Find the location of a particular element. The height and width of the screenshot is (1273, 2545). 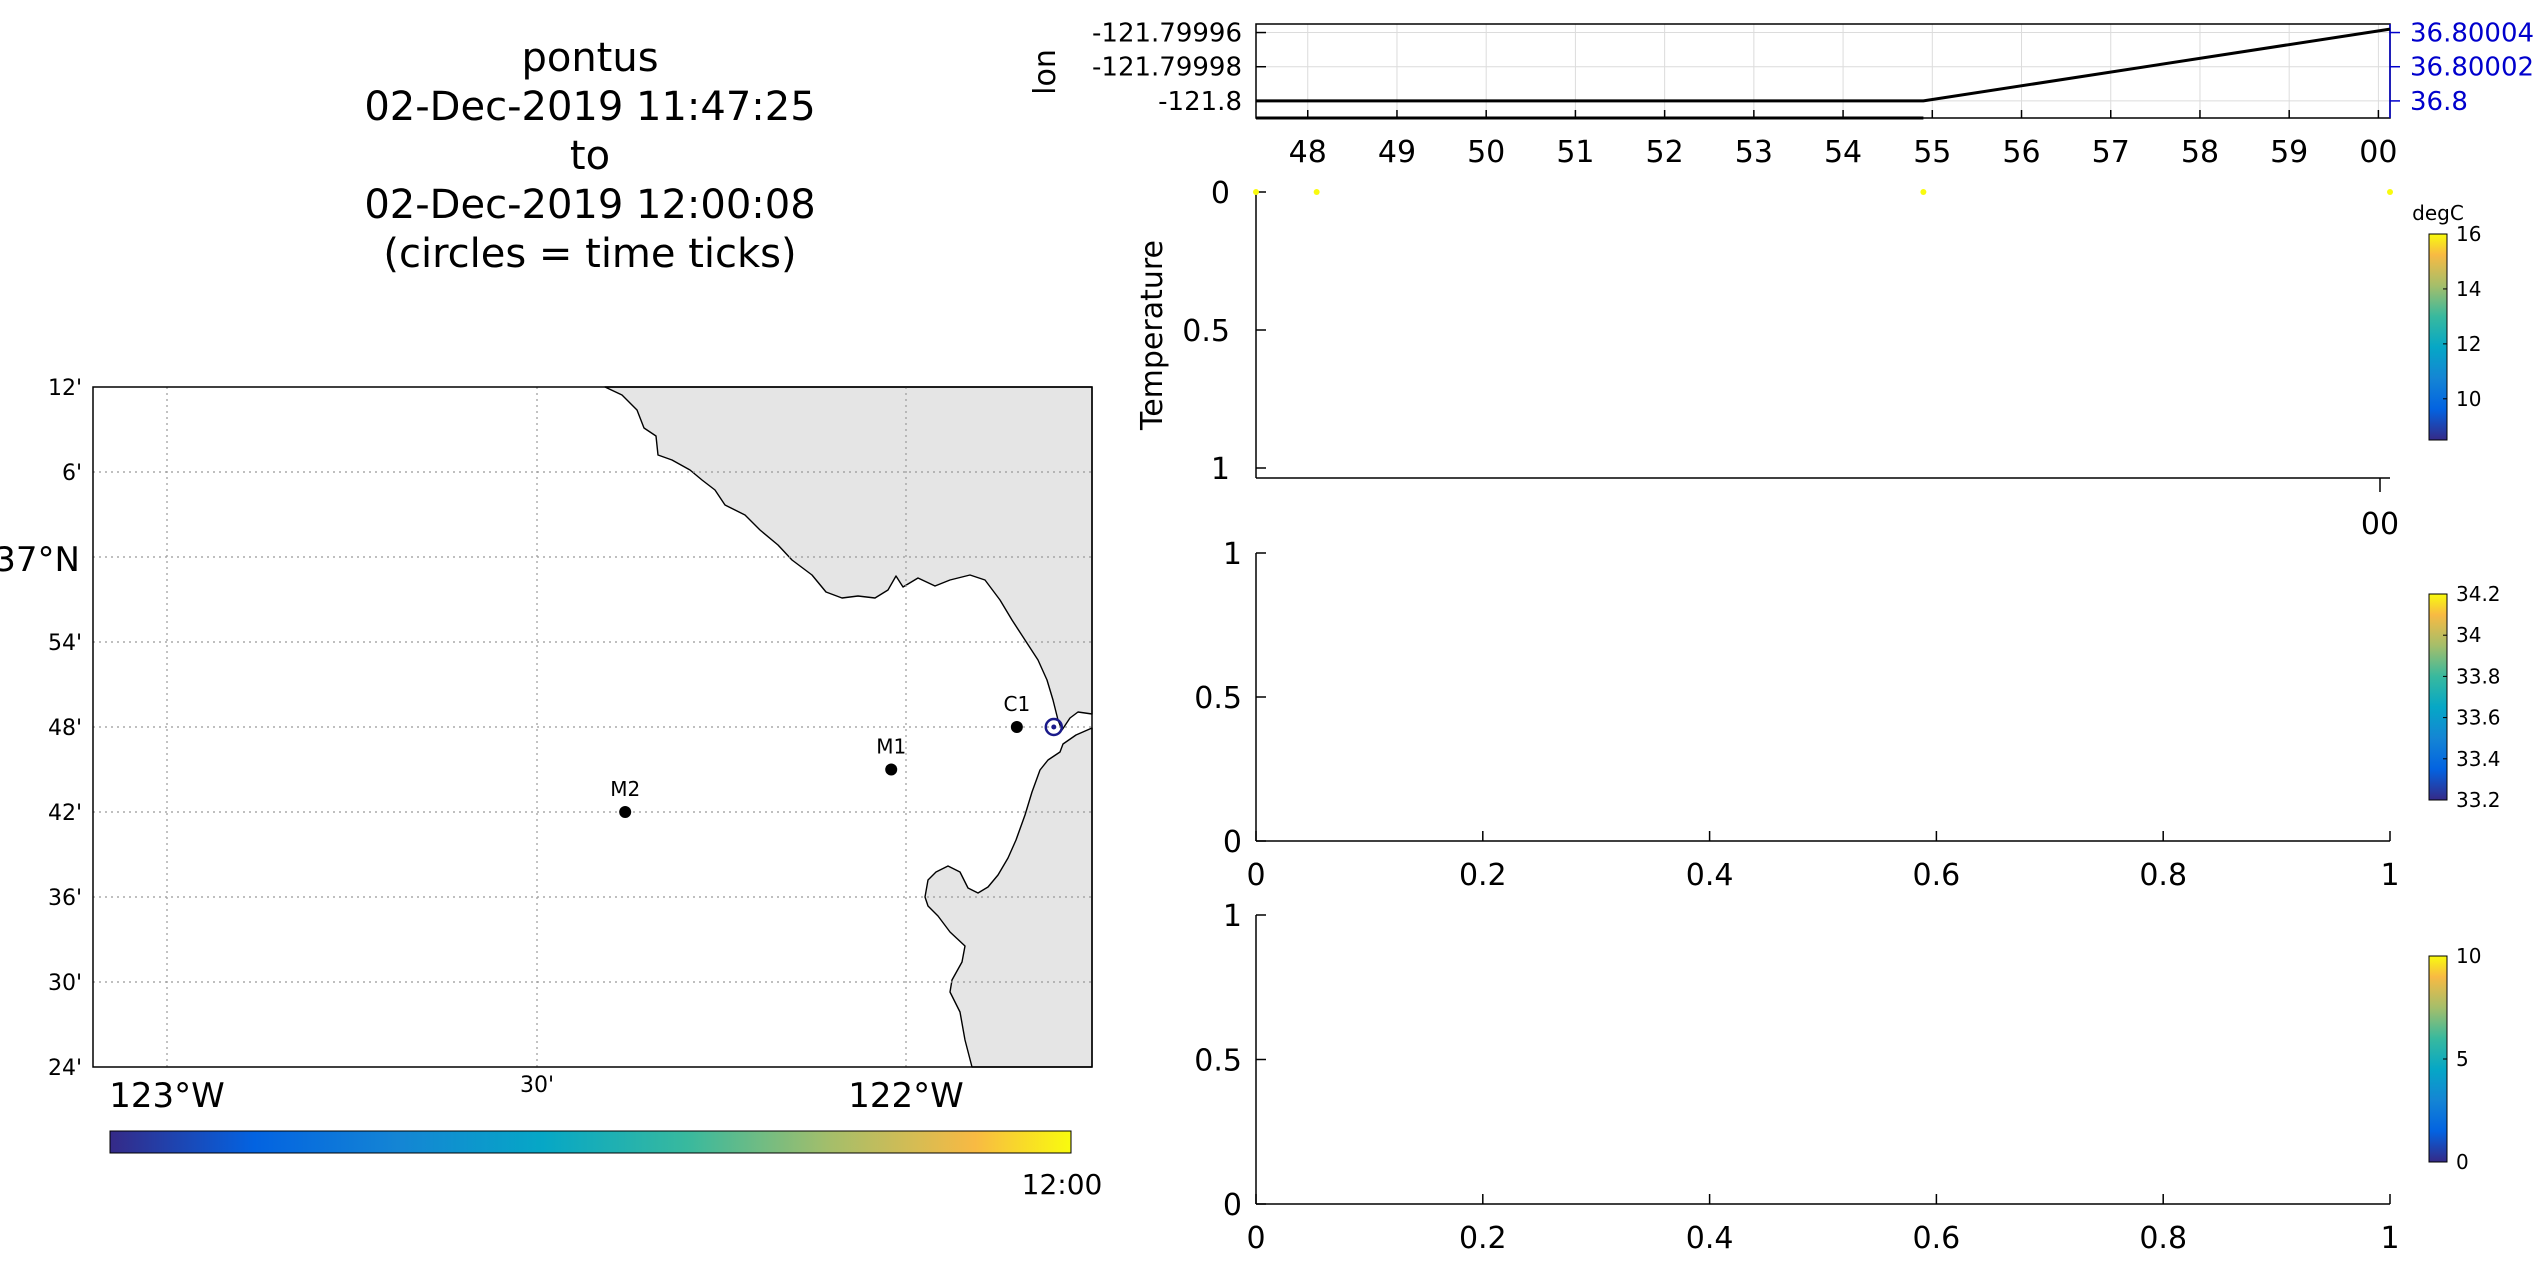

vehicle-ring is located at coordinates (1054, 727).